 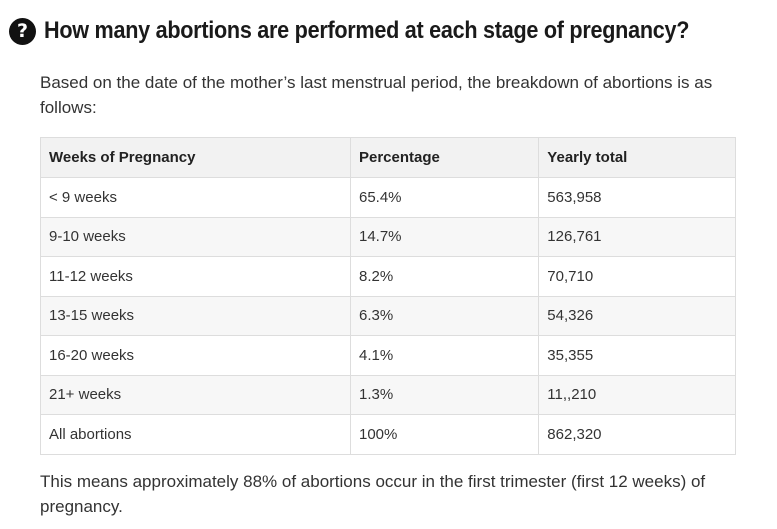 I want to click on table-row: 9-10 weeks 14.7% 126,761, so click(x=388, y=236).